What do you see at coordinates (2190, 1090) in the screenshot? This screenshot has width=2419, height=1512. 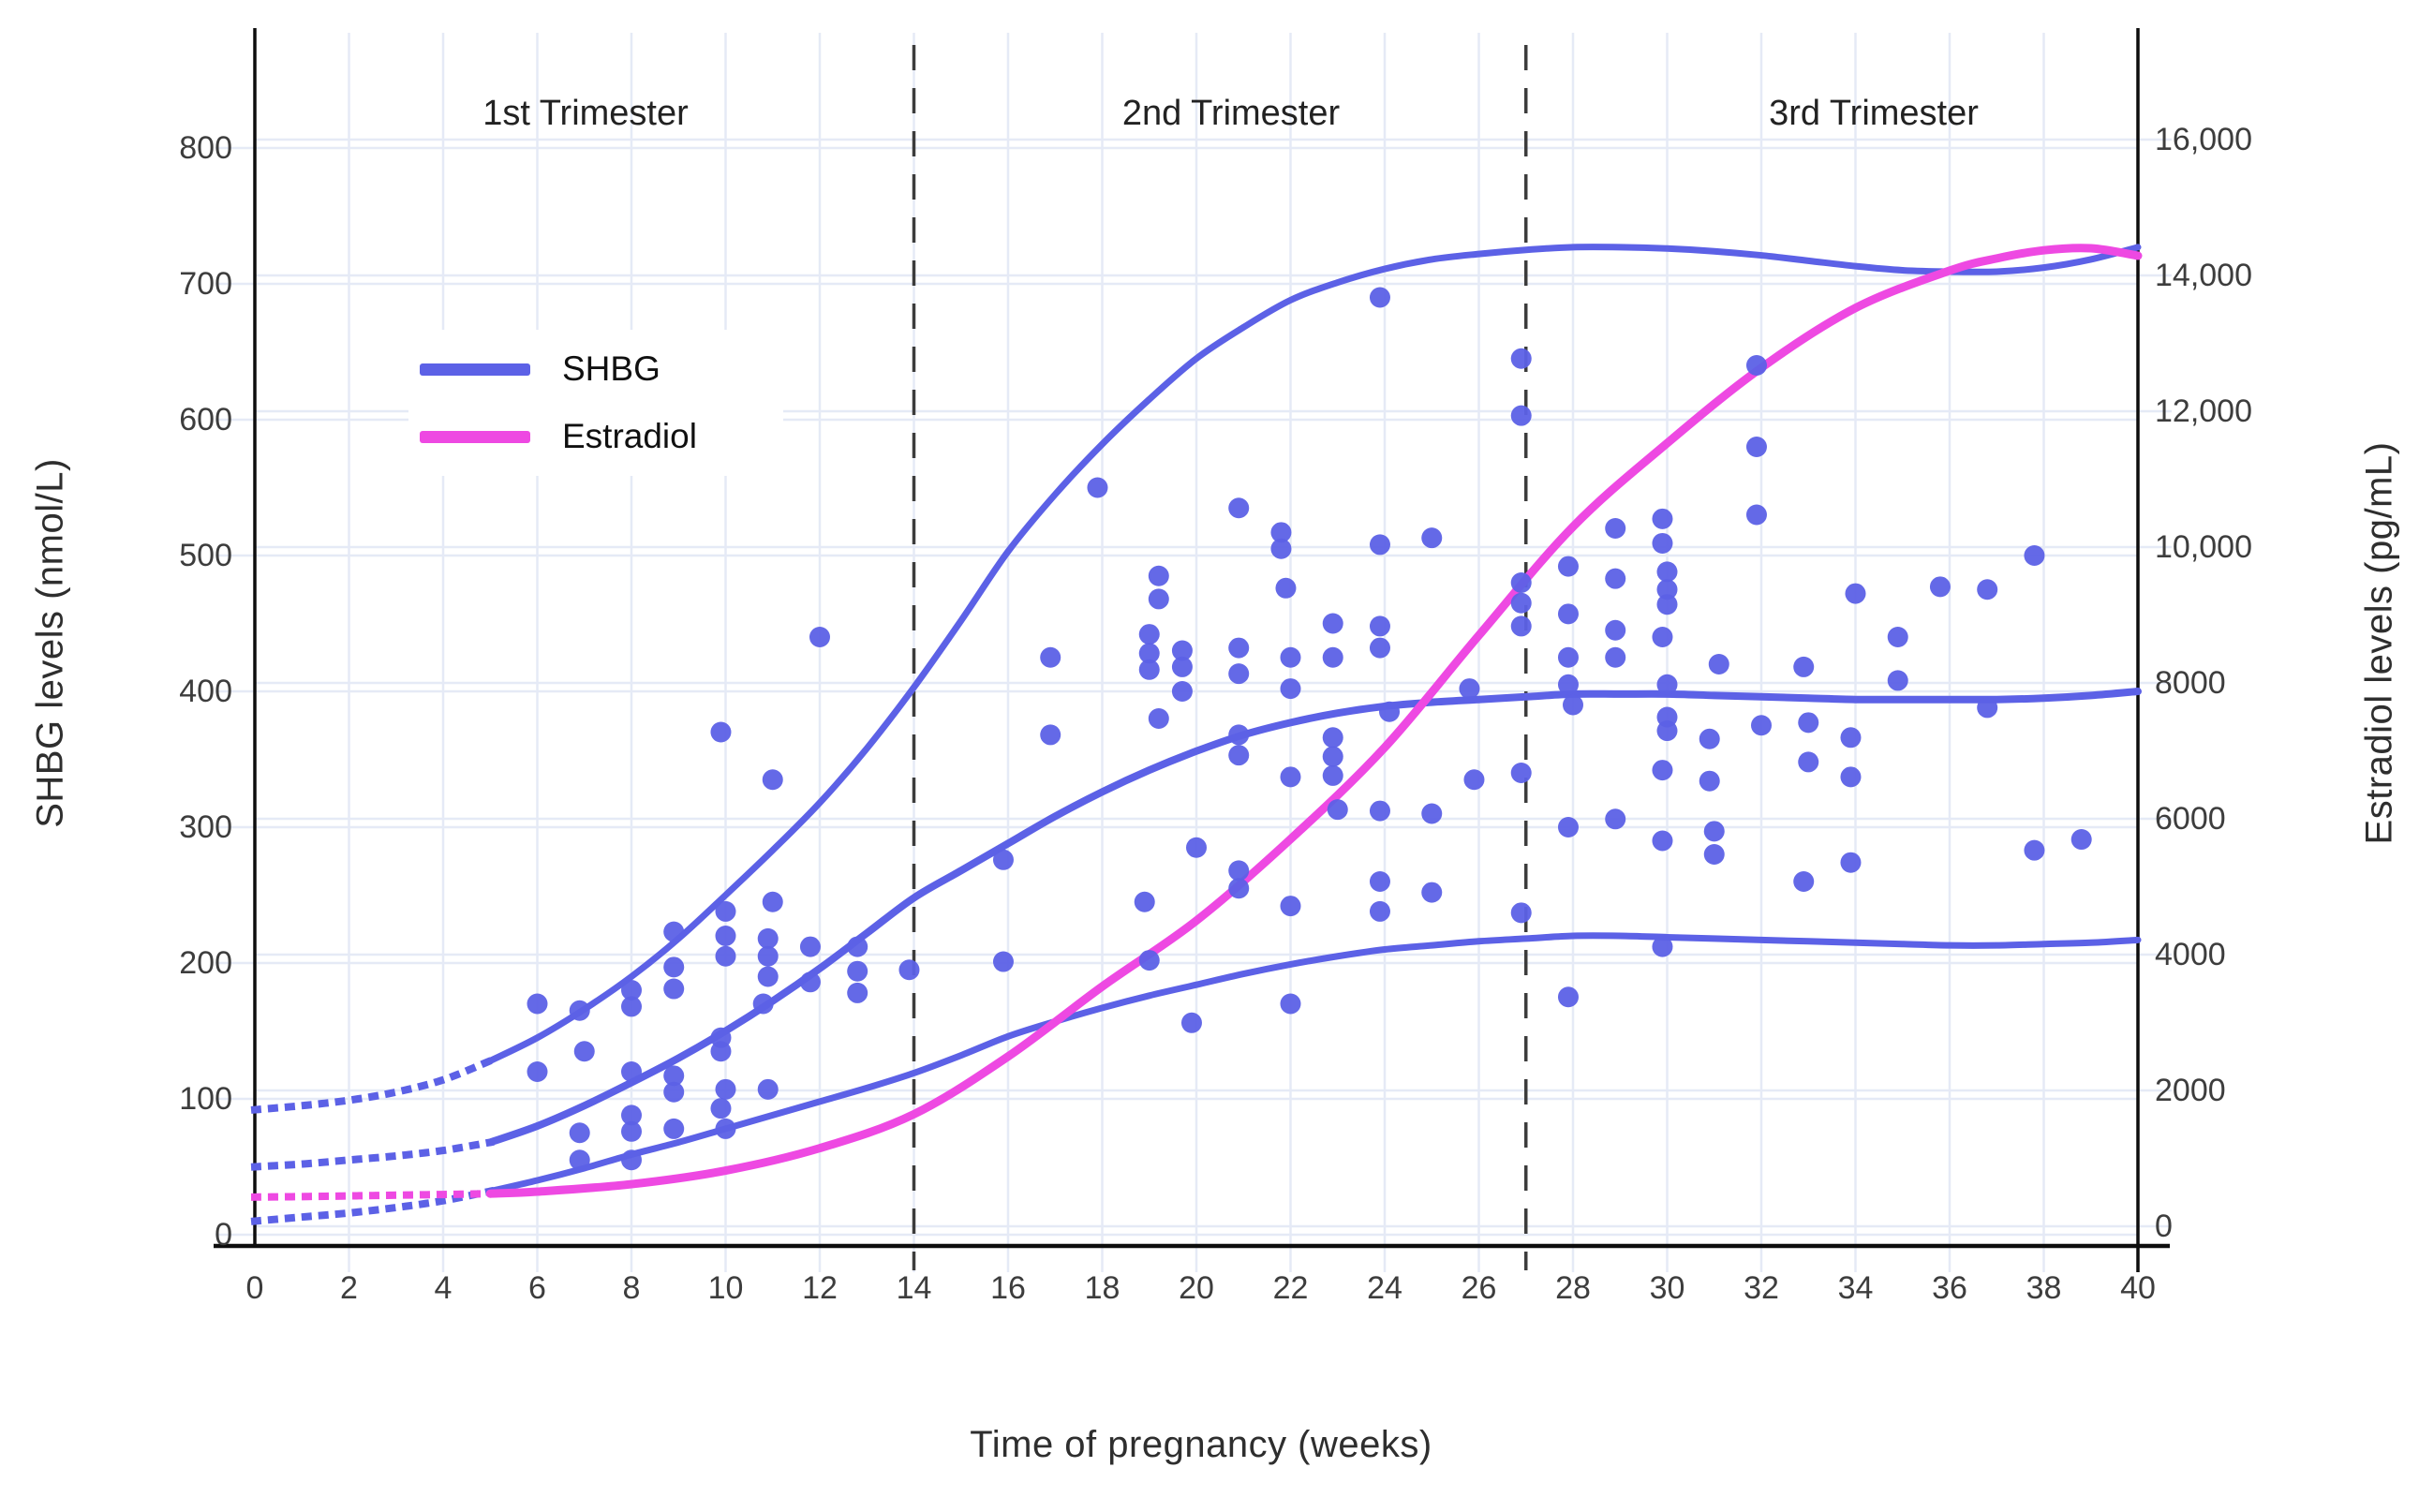 I see `y-right-tick-label: 2000` at bounding box center [2190, 1090].